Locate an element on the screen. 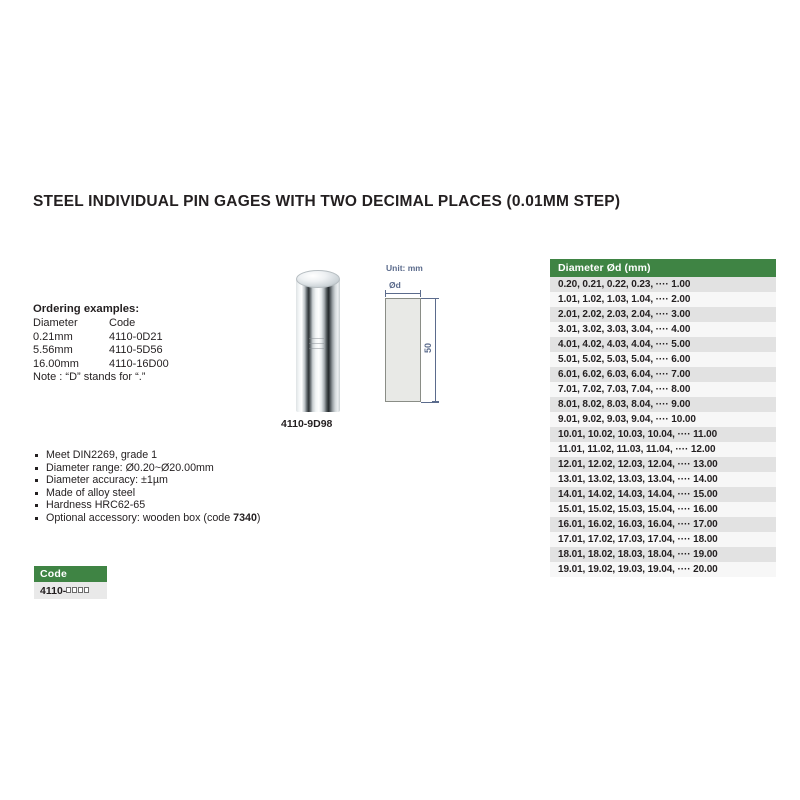  diameter-range-cell: 0.20, 0.21, 0.22, 0.23, ···· 1.00 is located at coordinates (663, 284).